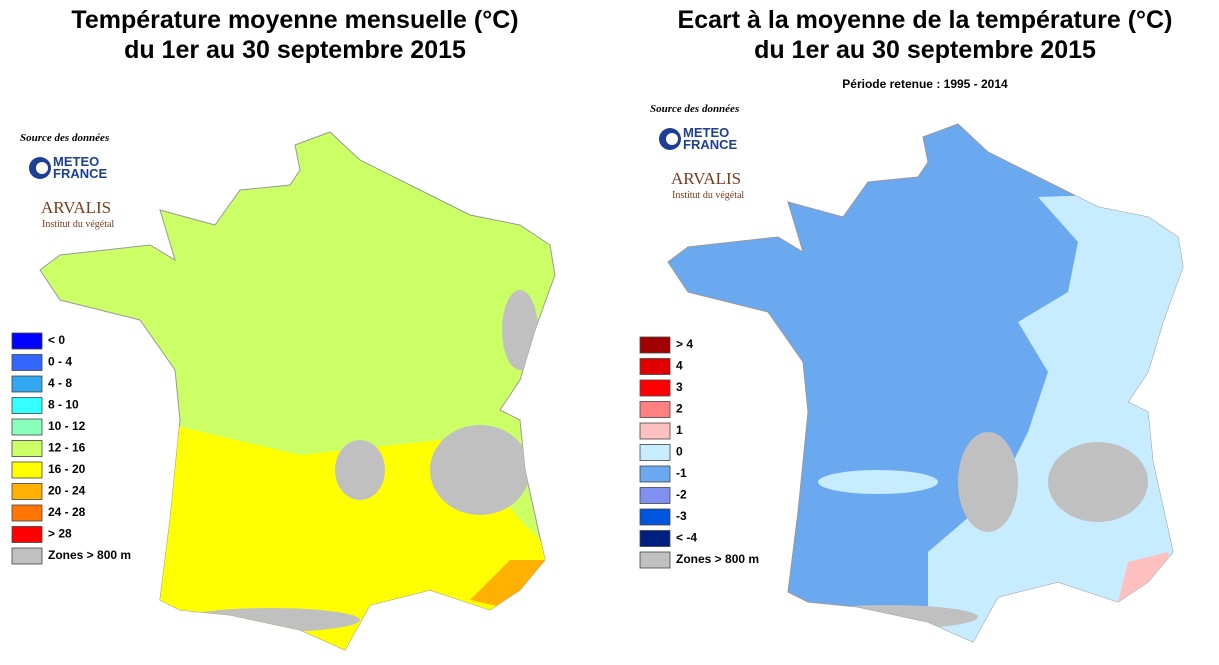 The width and height of the screenshot is (1219, 665). I want to click on legend-label: 20 - 24, so click(67, 491).